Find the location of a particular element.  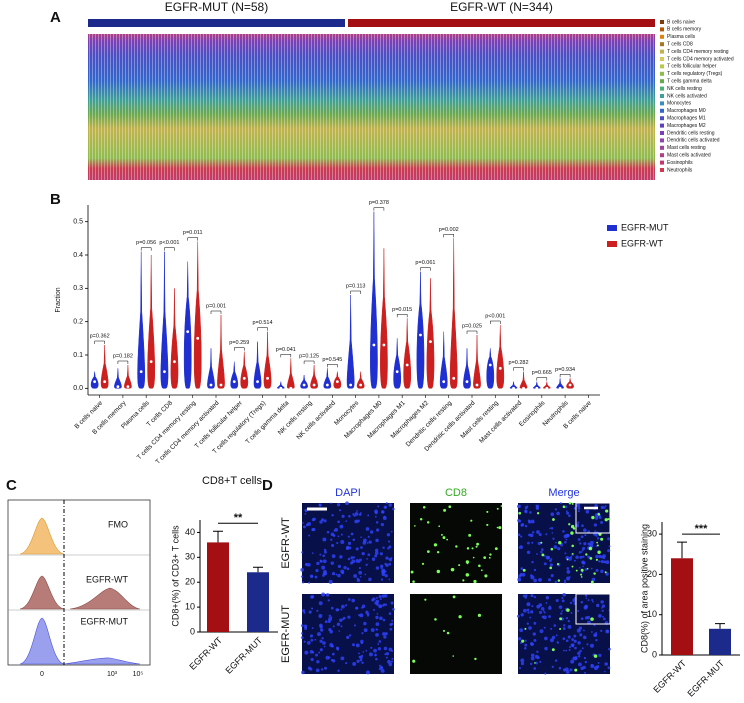

legend-label: Mast cells activated is located at coordinates (689, 156).